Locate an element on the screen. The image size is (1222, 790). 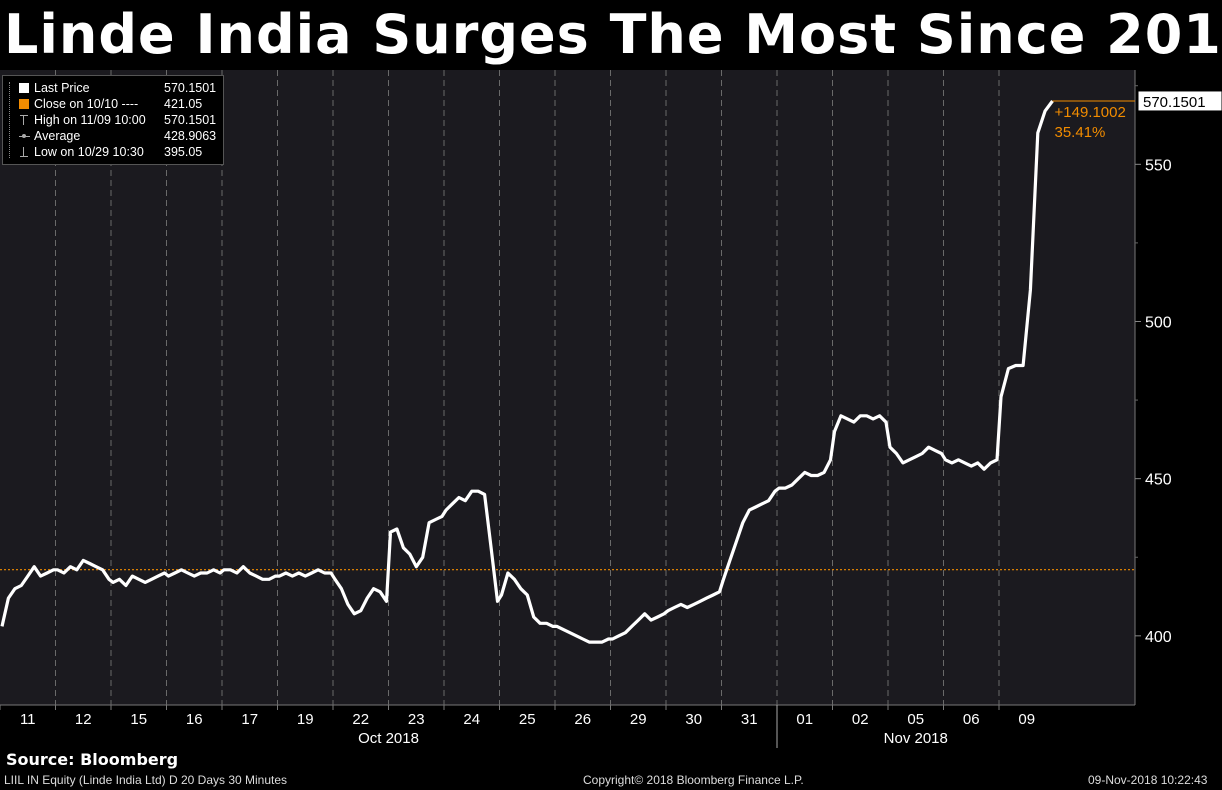
last-price-tag: 570.1501 is located at coordinates (1174, 102).